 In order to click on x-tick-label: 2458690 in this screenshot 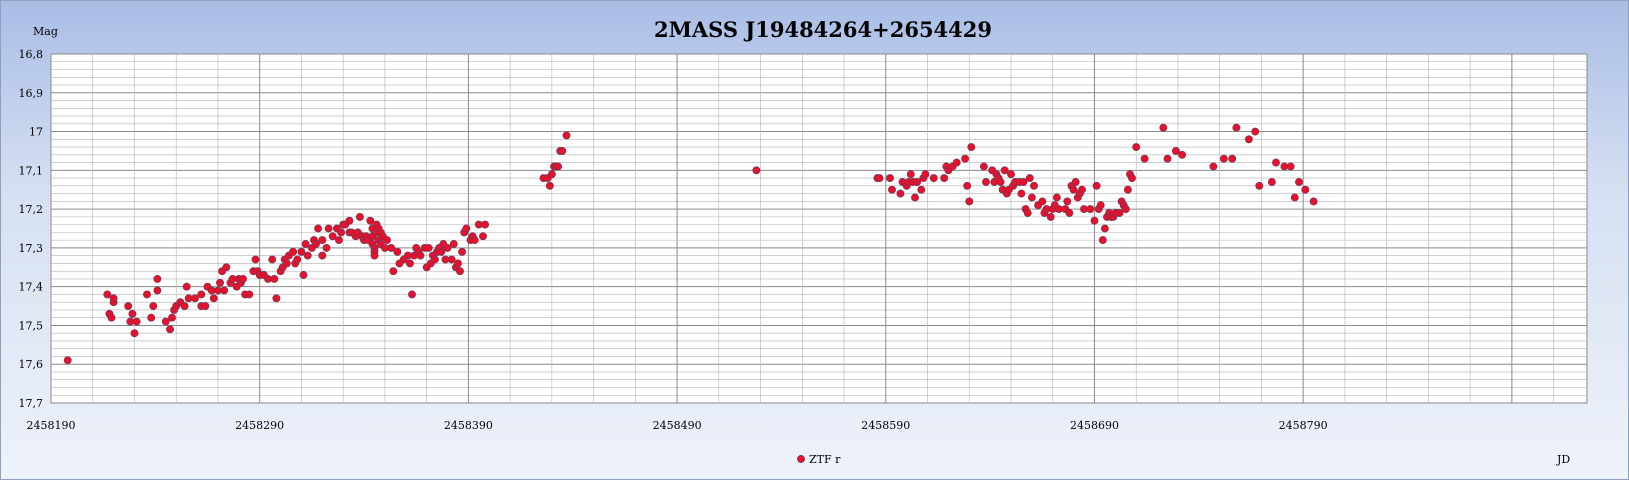, I will do `click(1094, 425)`.